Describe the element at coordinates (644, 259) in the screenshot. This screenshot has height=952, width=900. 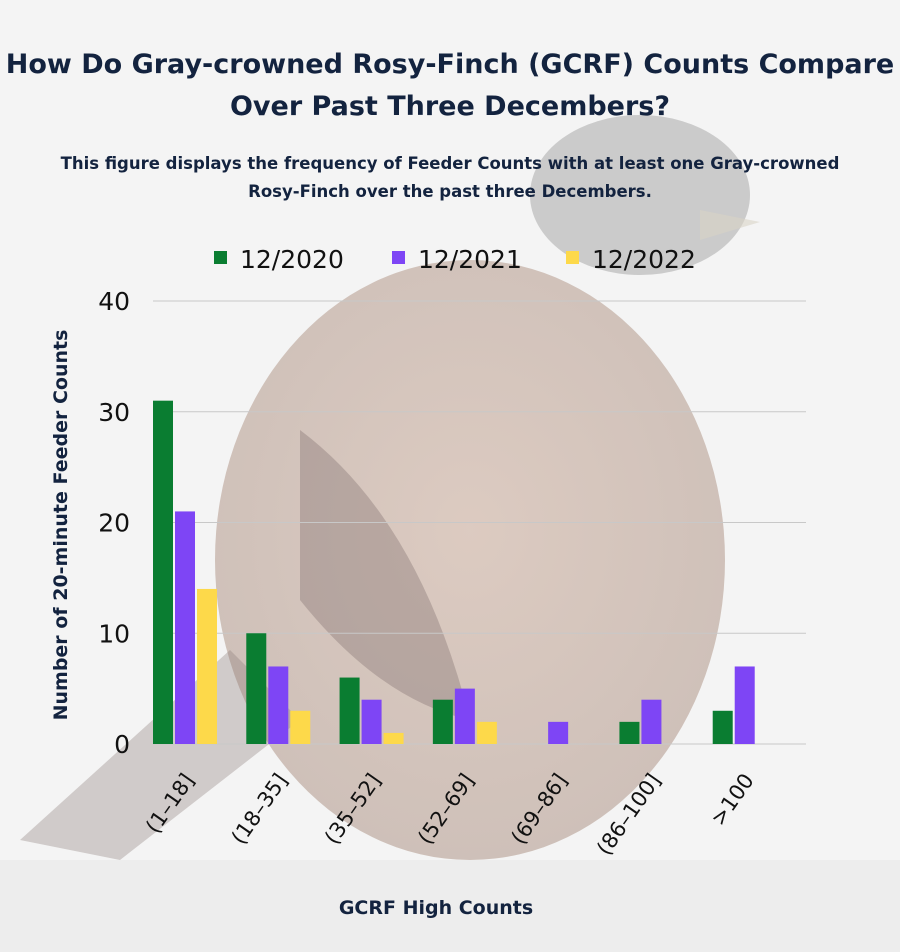
I see `legend-label-2: 12/2022` at that location.